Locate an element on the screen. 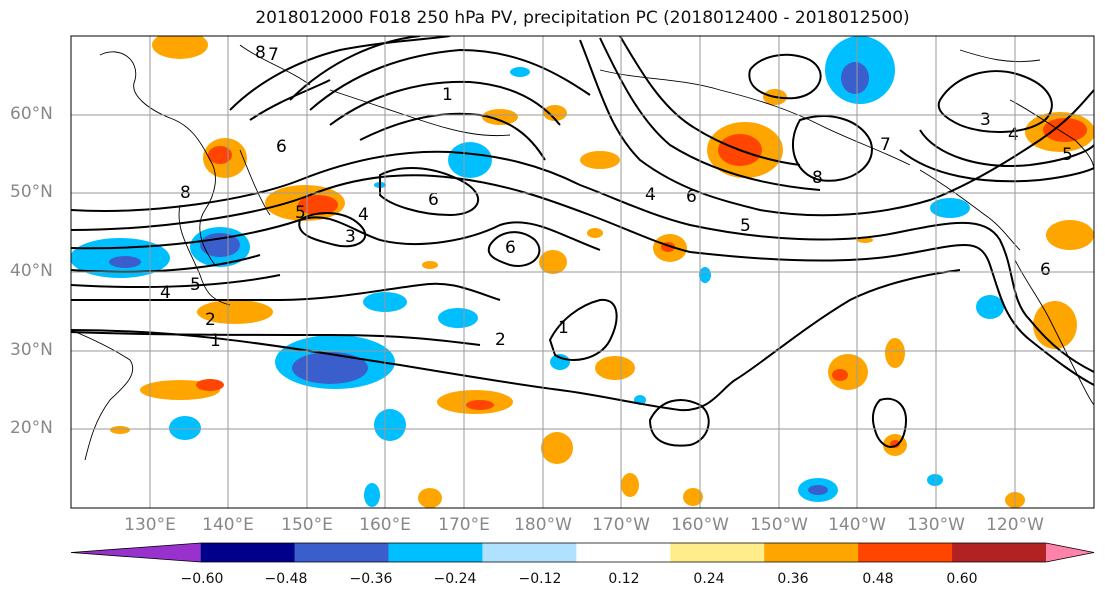 The height and width of the screenshot is (601, 1105). contour-label-4c: 4 is located at coordinates (650, 195).